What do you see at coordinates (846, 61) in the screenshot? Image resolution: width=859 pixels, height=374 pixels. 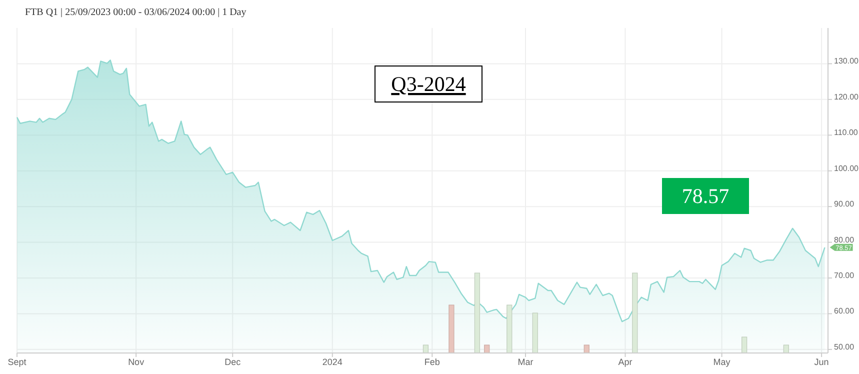 I see `y-tick-label: 130.00` at bounding box center [846, 61].